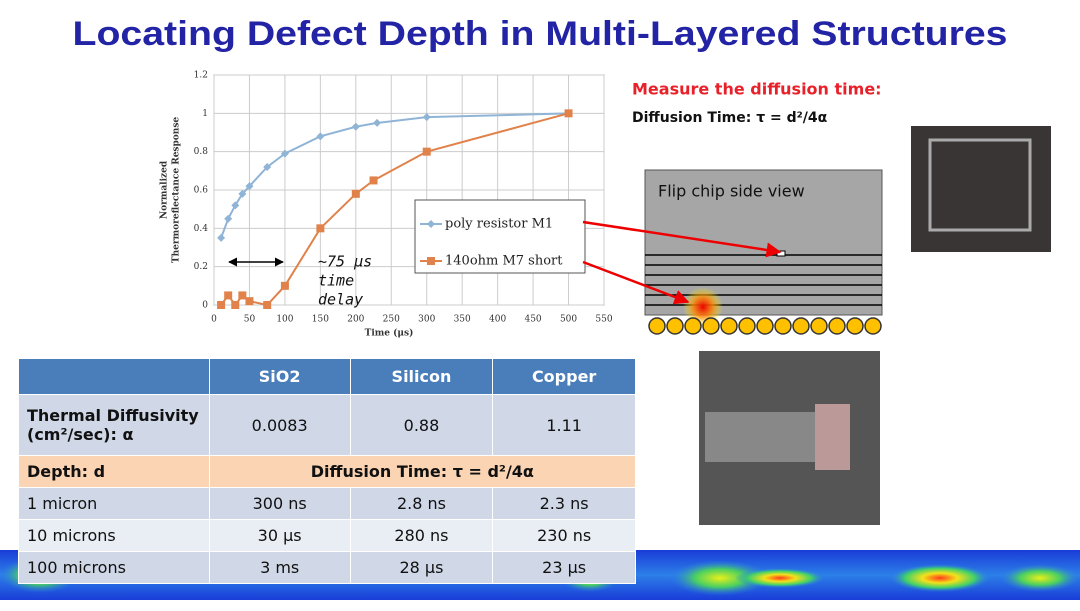 This screenshot has height=611, width=1080. What do you see at coordinates (336, 281) in the screenshot?
I see `annotation: time` at bounding box center [336, 281].